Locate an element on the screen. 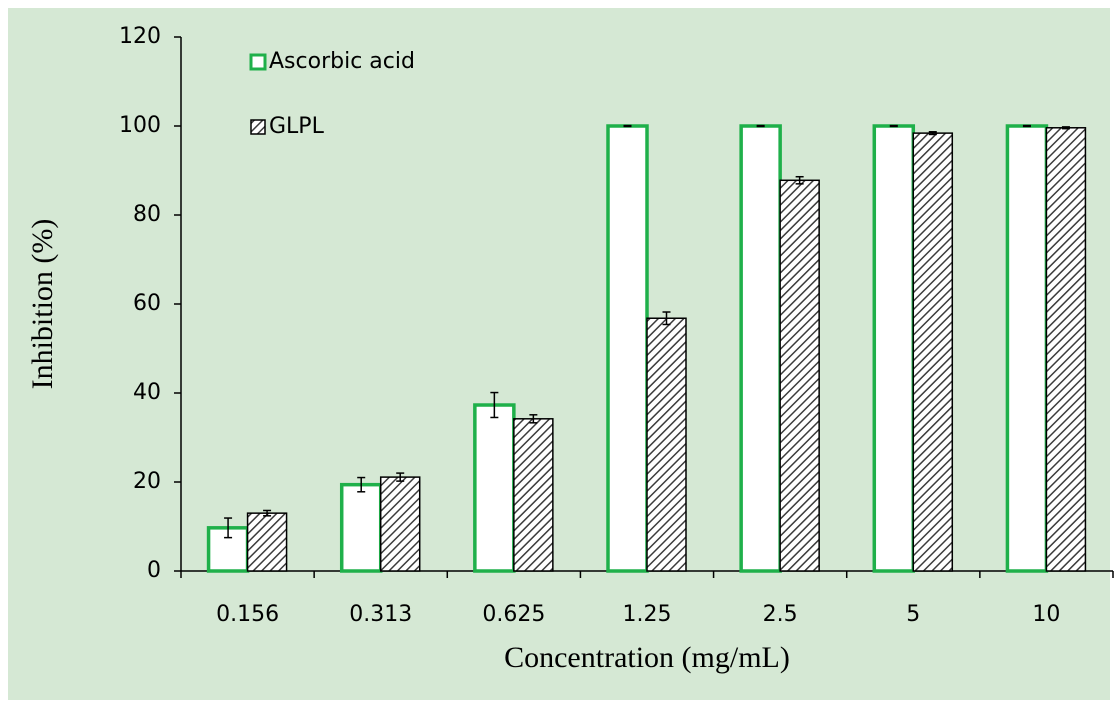 The width and height of the screenshot is (1118, 709). x-tick-label: 0.313 is located at coordinates (380, 614).